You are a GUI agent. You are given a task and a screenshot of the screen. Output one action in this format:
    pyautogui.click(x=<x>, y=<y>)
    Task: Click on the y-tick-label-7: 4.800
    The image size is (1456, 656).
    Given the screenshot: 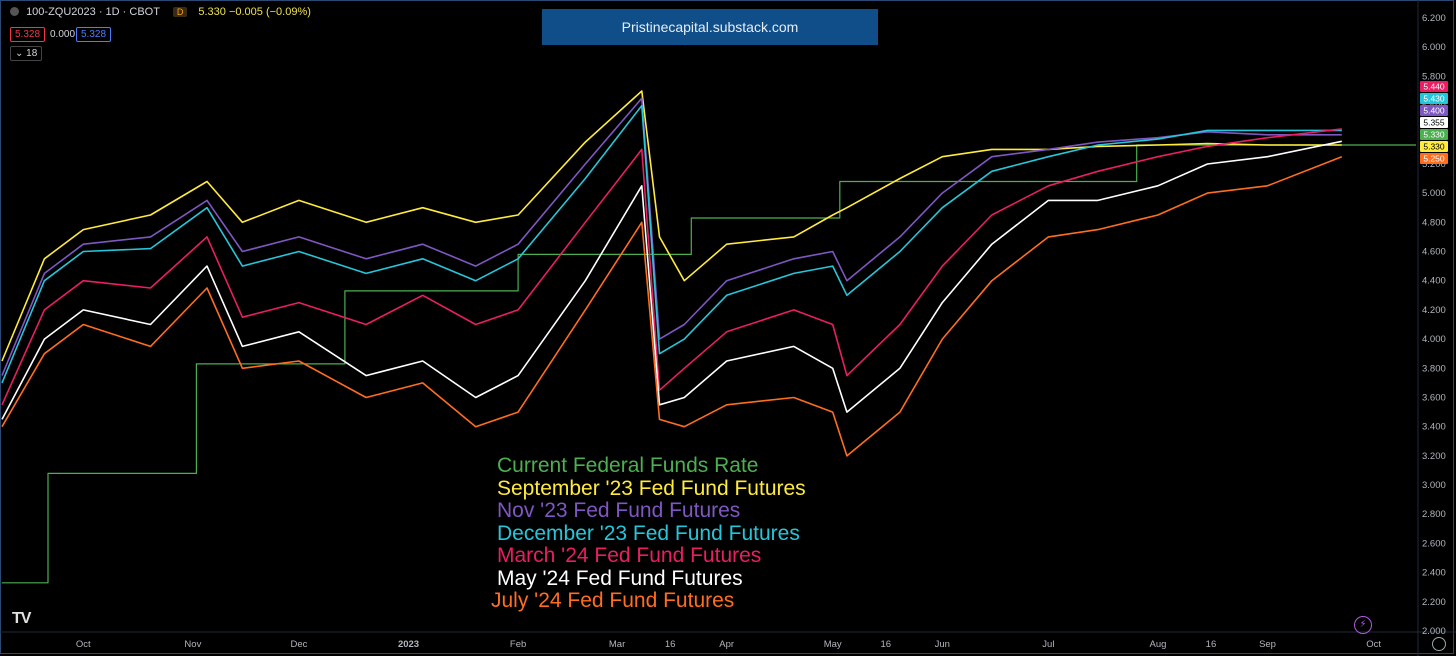 What is the action you would take?
    pyautogui.click(x=1434, y=222)
    